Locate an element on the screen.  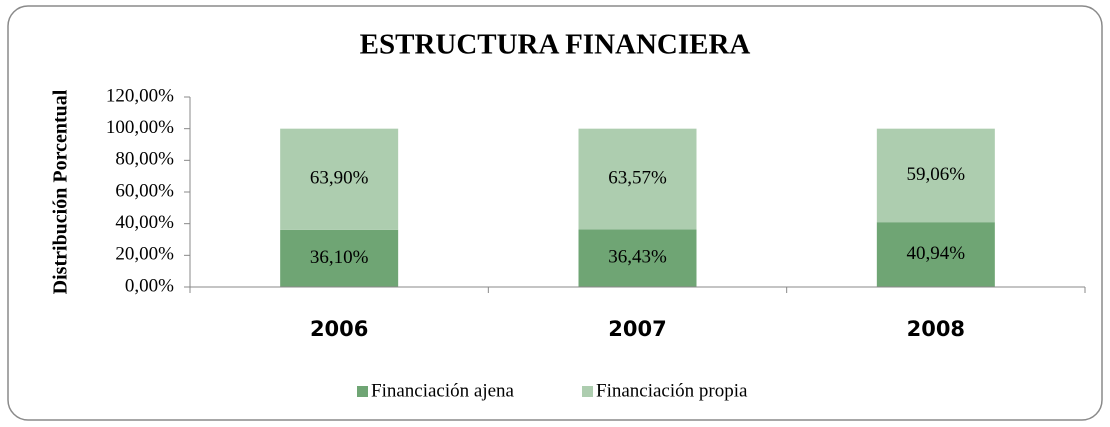
y-tick-label: 120,00% is located at coordinates (140, 95).